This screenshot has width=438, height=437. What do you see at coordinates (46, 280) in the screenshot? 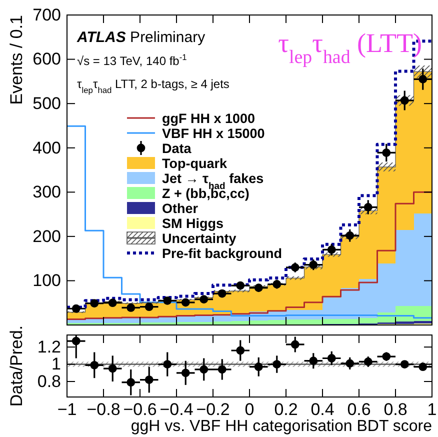
I see `y-tick-label: 100` at bounding box center [46, 280].